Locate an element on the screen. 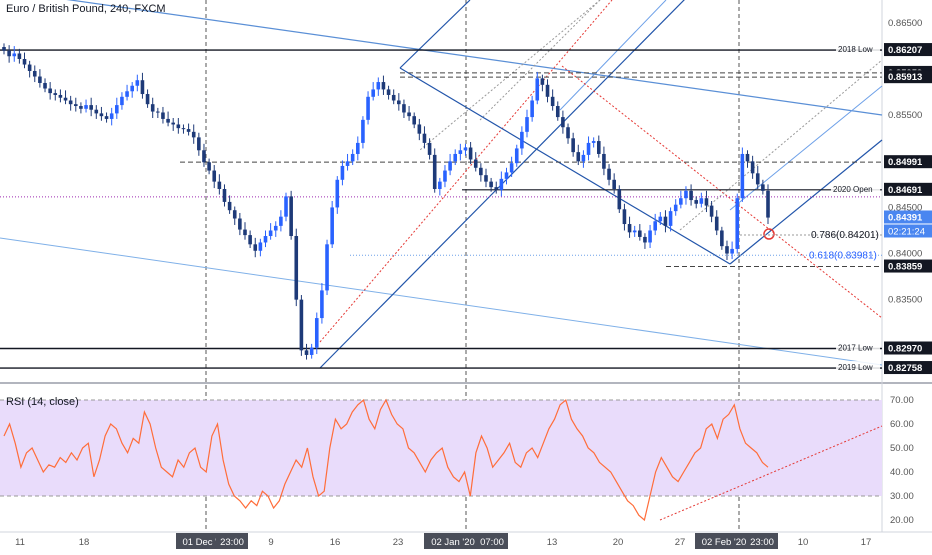 The image size is (932, 555). price-badge-label: 0.85913 is located at coordinates (905, 77).